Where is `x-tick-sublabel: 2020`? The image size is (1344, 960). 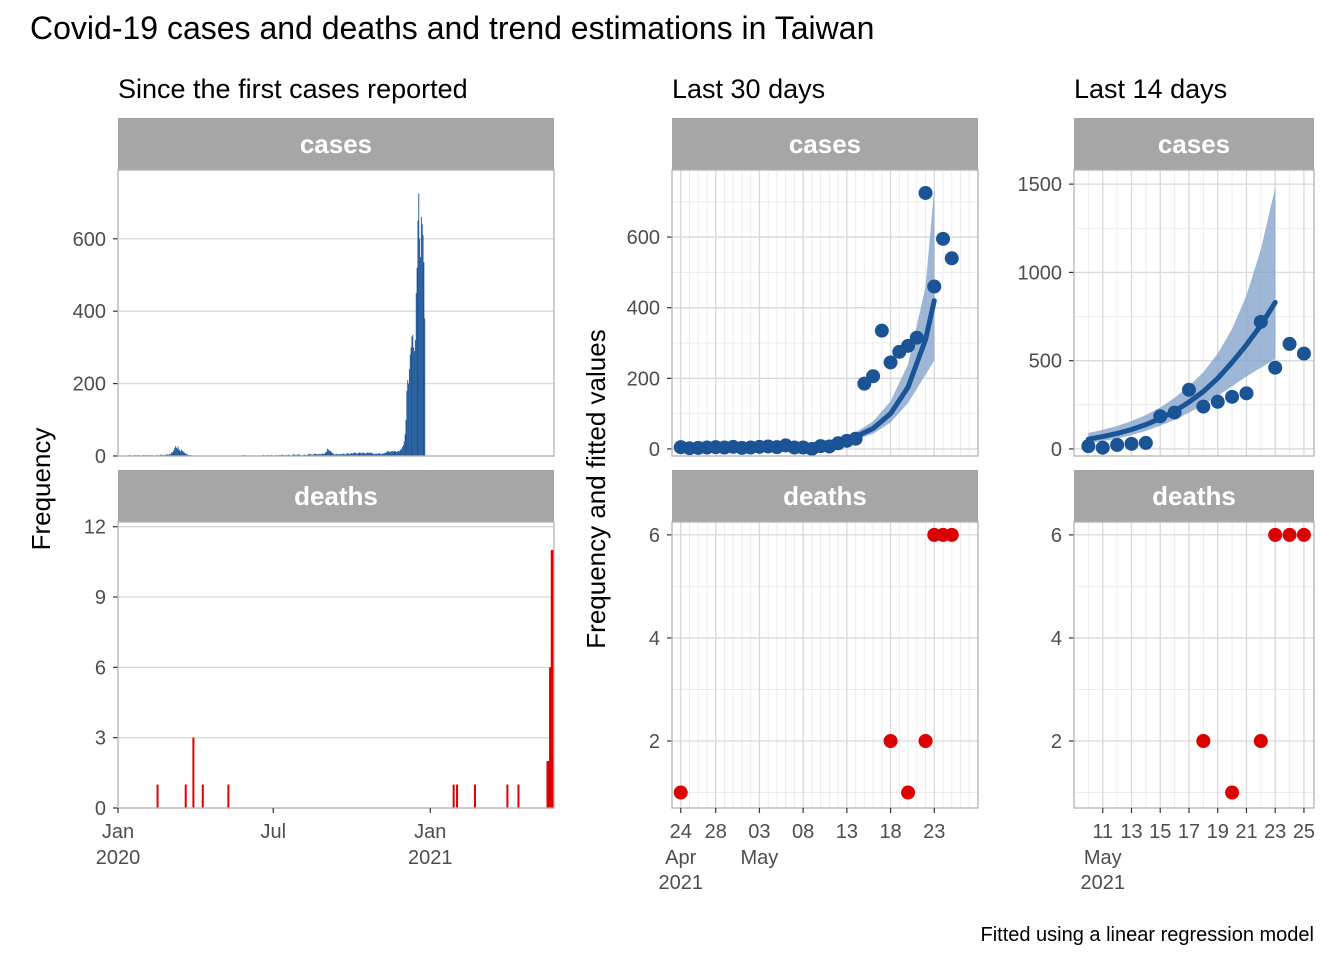 x-tick-sublabel: 2020 is located at coordinates (118, 858).